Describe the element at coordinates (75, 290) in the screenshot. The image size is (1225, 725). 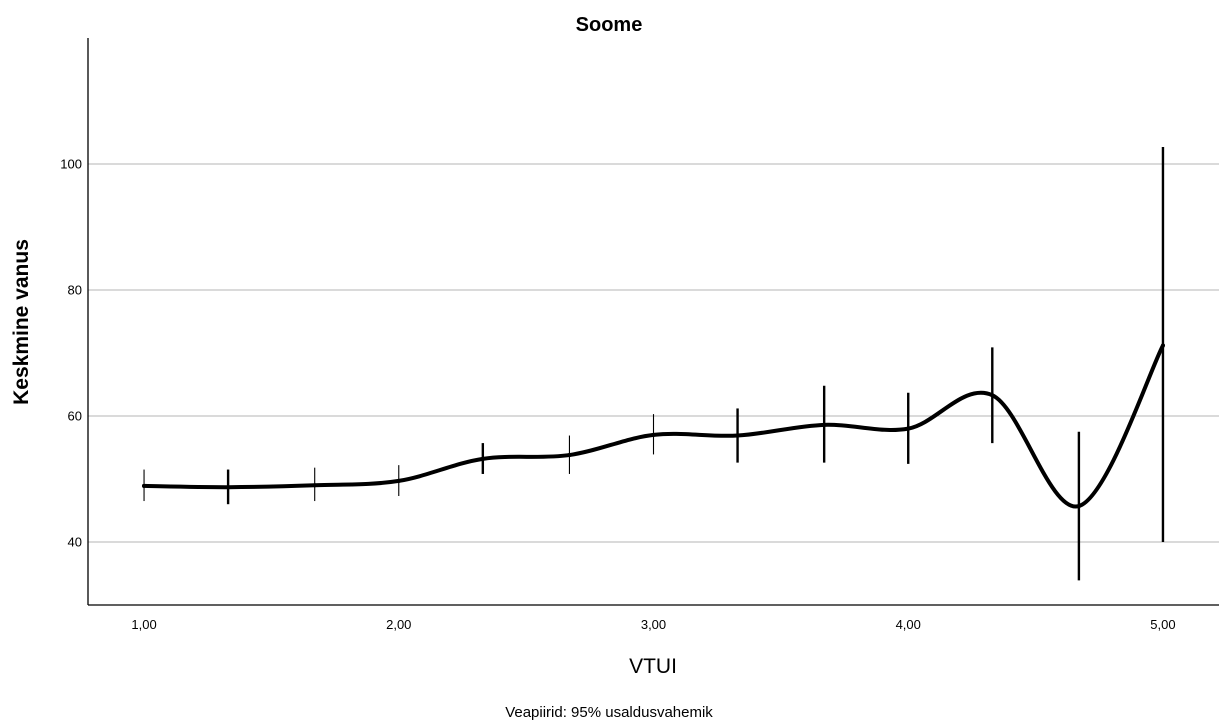
I see `y-tick-label: 80` at that location.